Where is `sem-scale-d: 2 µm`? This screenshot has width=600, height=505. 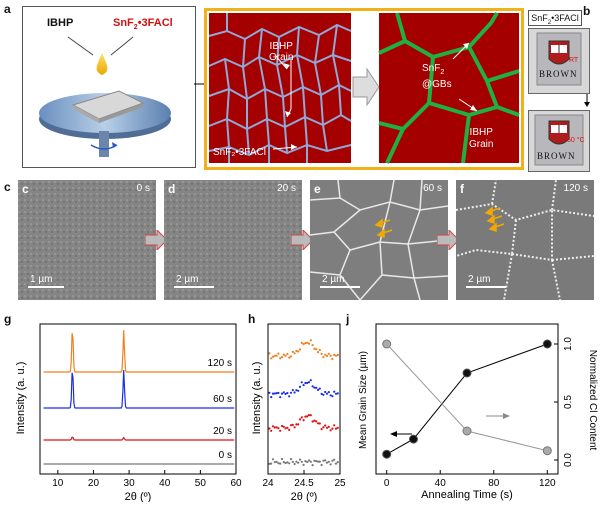 sem-scale-d: 2 µm is located at coordinates (187, 279).